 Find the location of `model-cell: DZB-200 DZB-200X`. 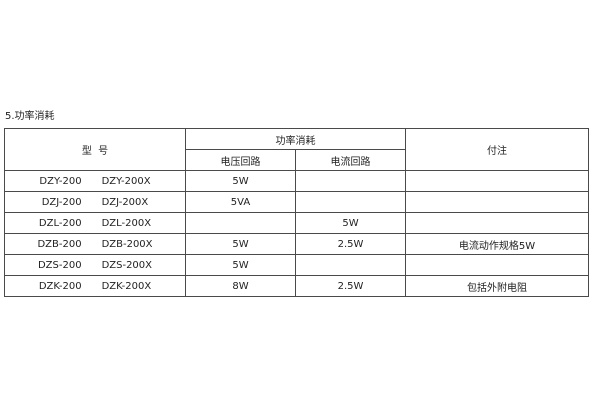

model-cell: DZB-200 DZB-200X is located at coordinates (95, 244).